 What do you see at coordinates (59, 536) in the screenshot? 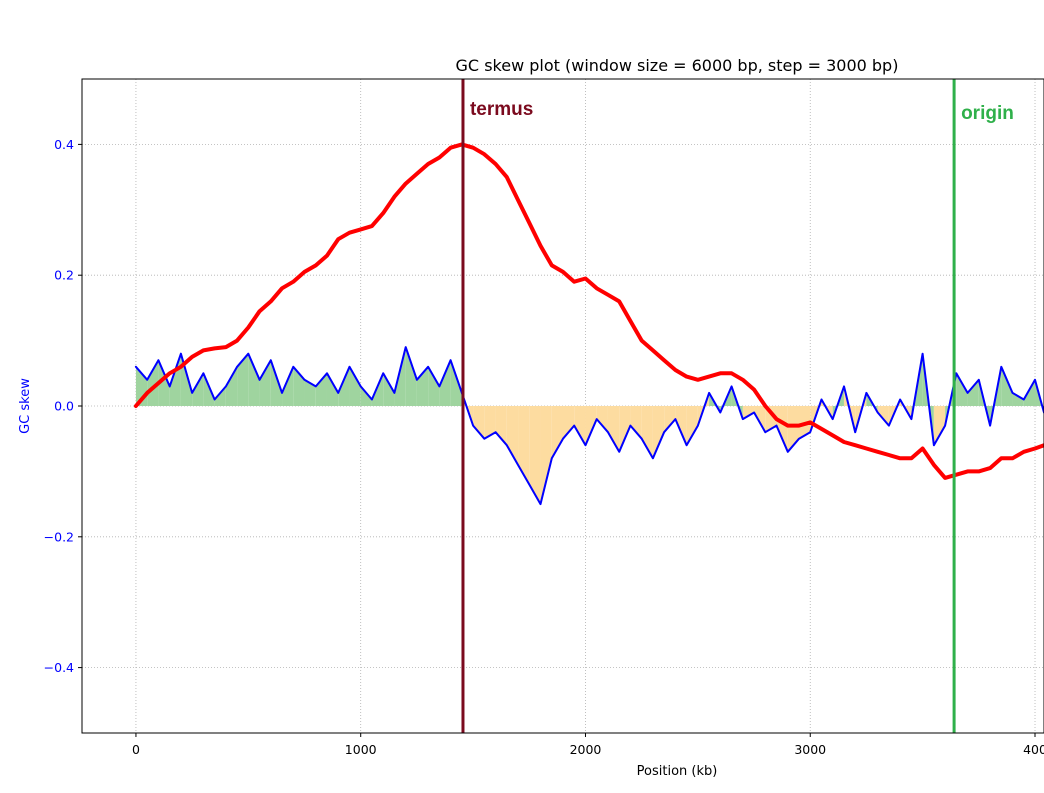
I see `y-tick-label: −0.2` at bounding box center [59, 536].